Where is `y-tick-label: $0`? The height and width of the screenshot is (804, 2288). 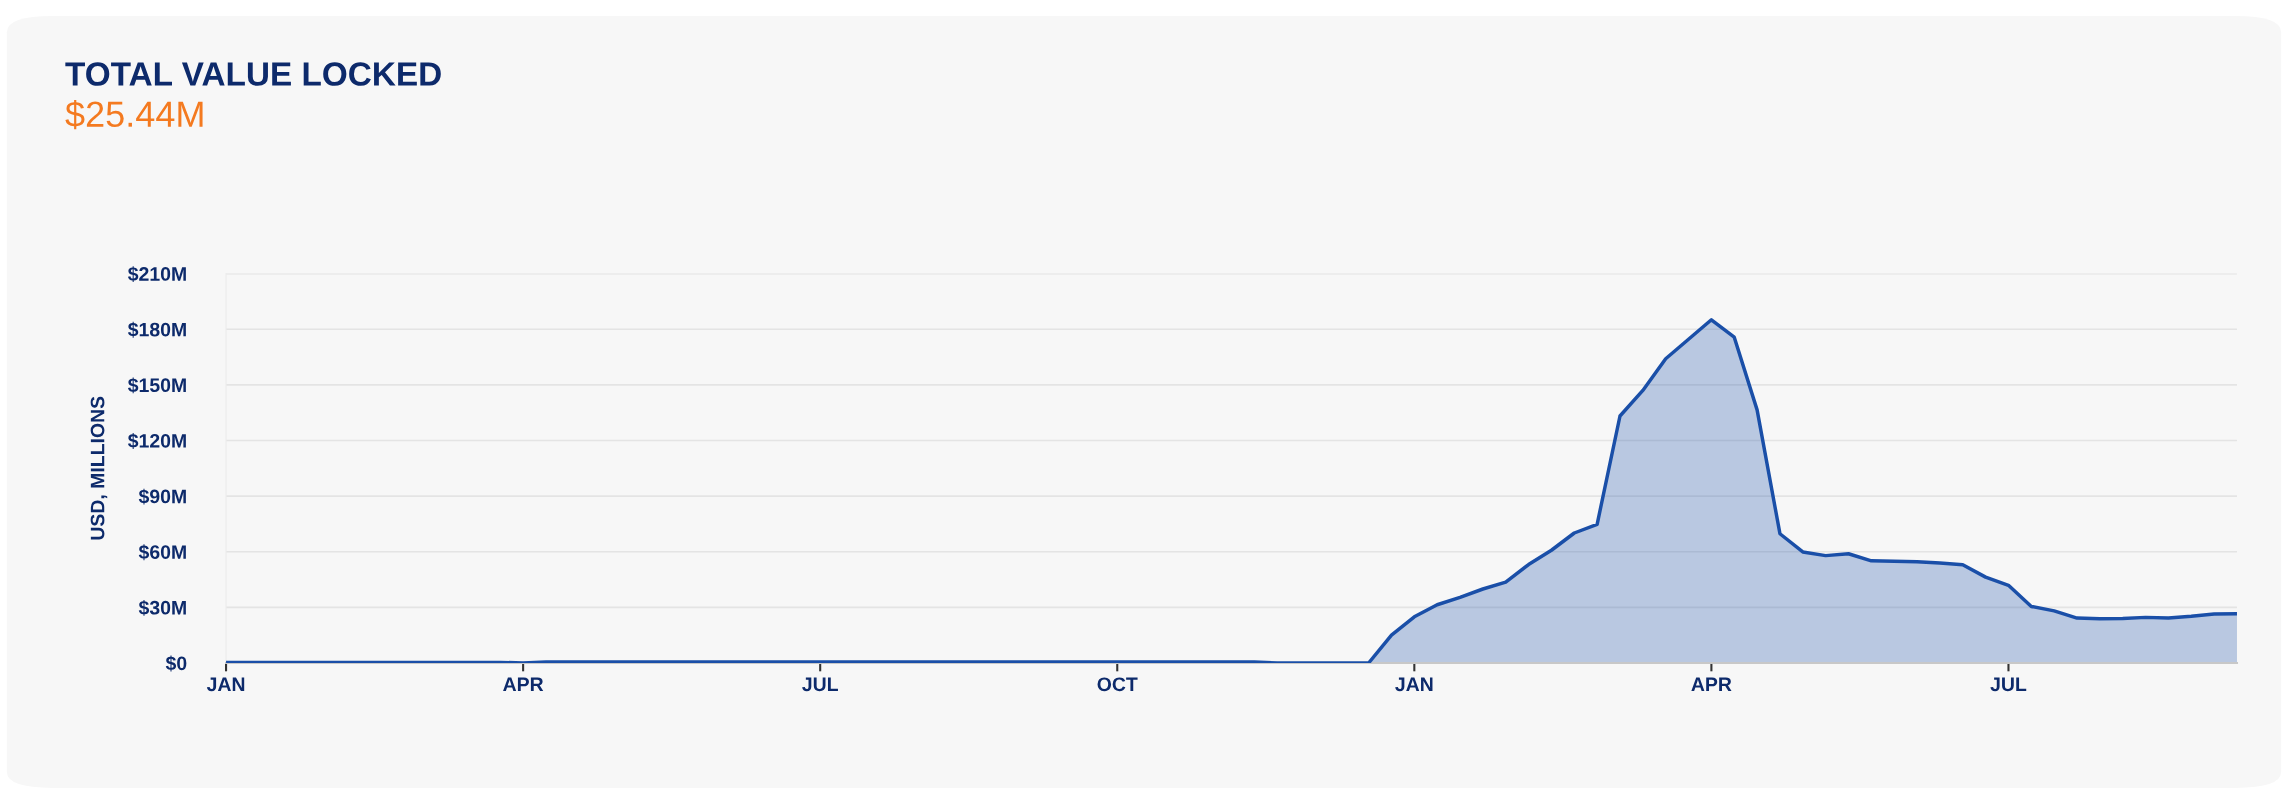 y-tick-label: $0 is located at coordinates (176, 663).